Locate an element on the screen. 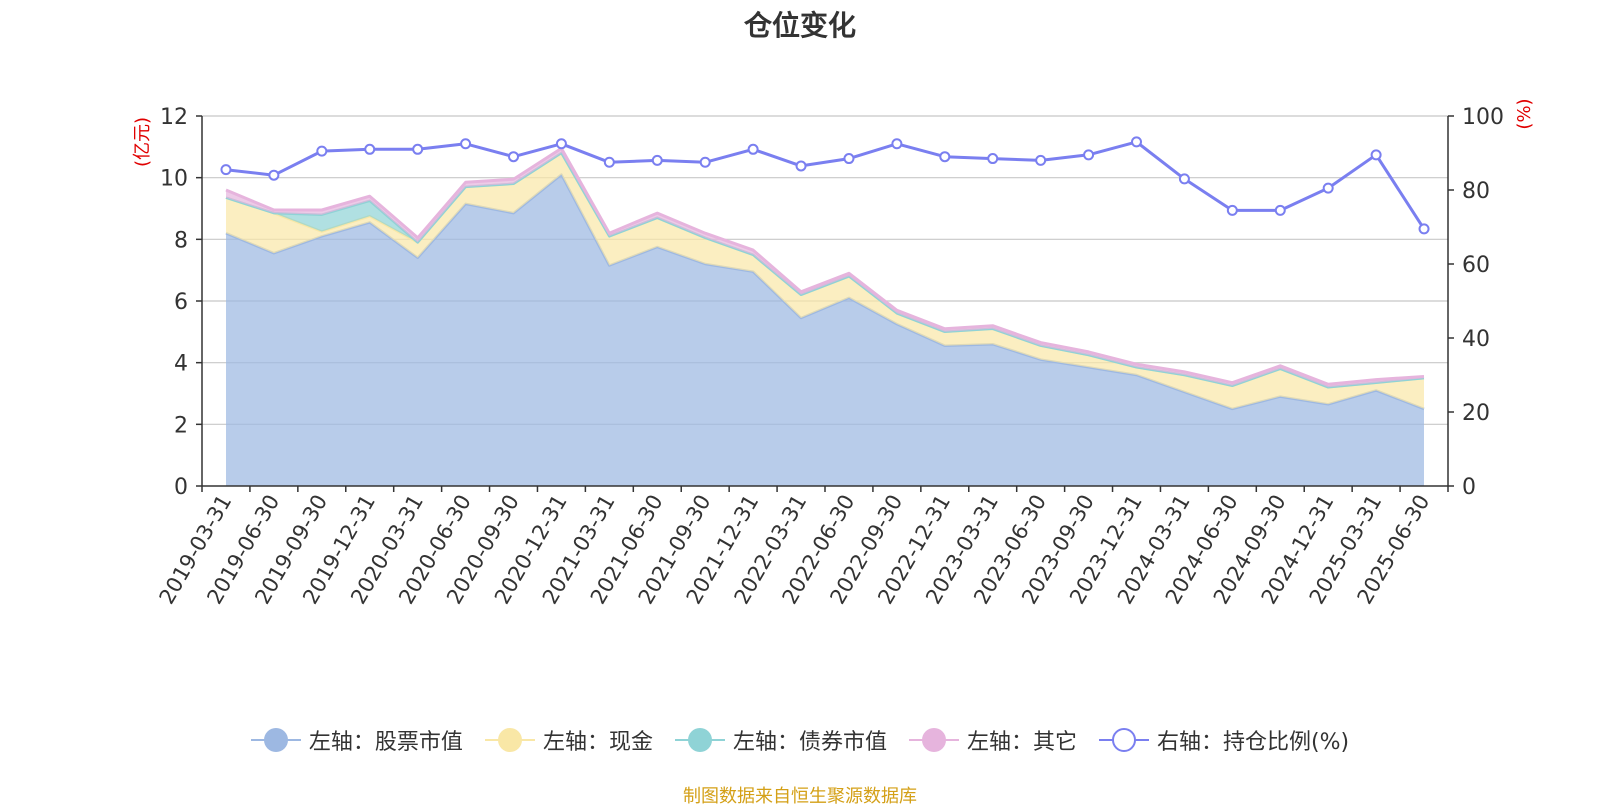 This screenshot has width=1600, height=808. ratio-line is located at coordinates (825, 185).